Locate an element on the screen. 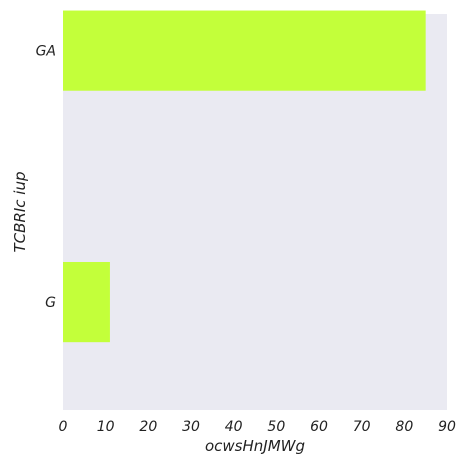  x-tick-labels: 0 10 20 30 40 50 60 70 80 90 is located at coordinates (257, 427).